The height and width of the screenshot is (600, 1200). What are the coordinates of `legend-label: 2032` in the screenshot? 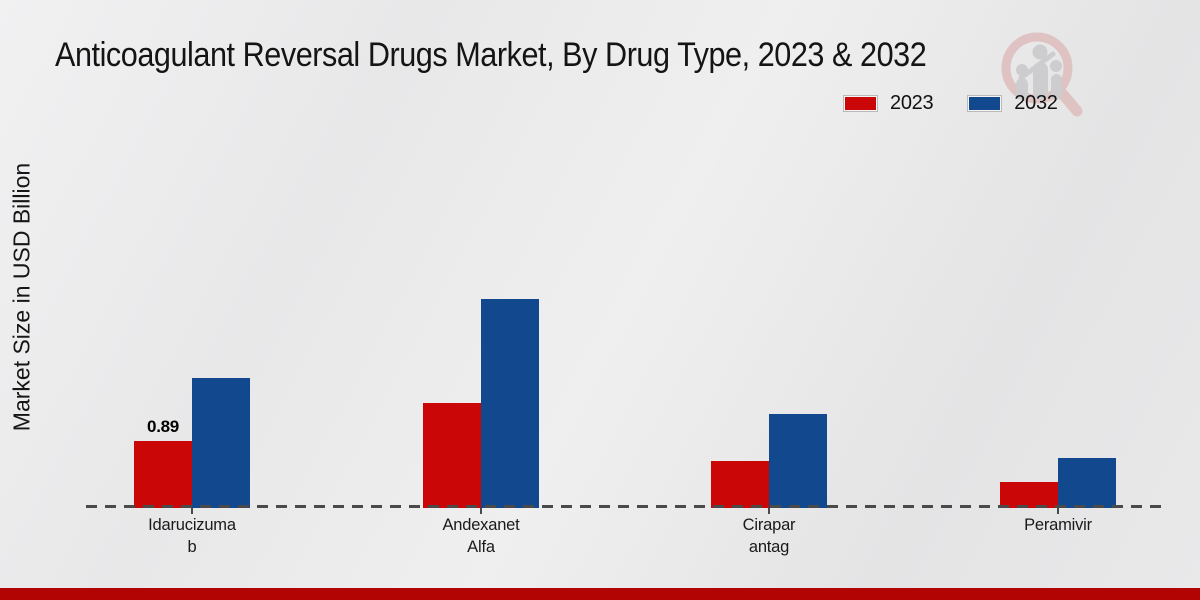 It's located at (1036, 103).